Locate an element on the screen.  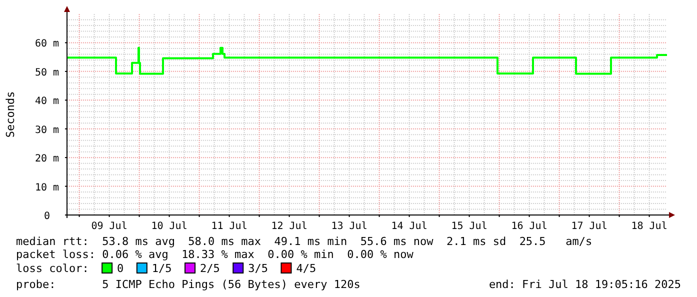
text: probe: 5 ICMP Echo Pings (56 Bytes) every 120s is located at coordinates (188, 284).